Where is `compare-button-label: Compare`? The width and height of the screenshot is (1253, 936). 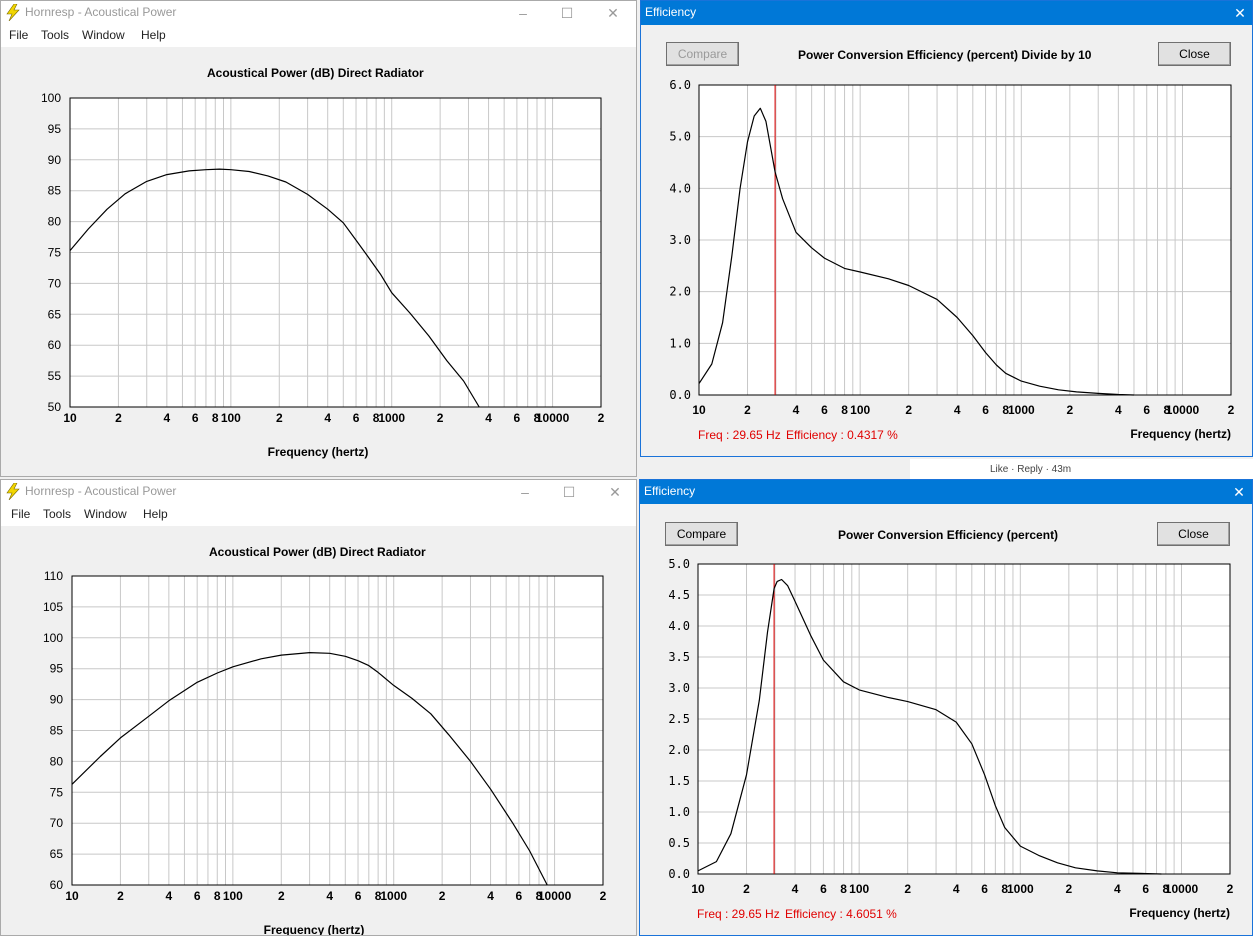
compare-button-label: Compare is located at coordinates (702, 54).